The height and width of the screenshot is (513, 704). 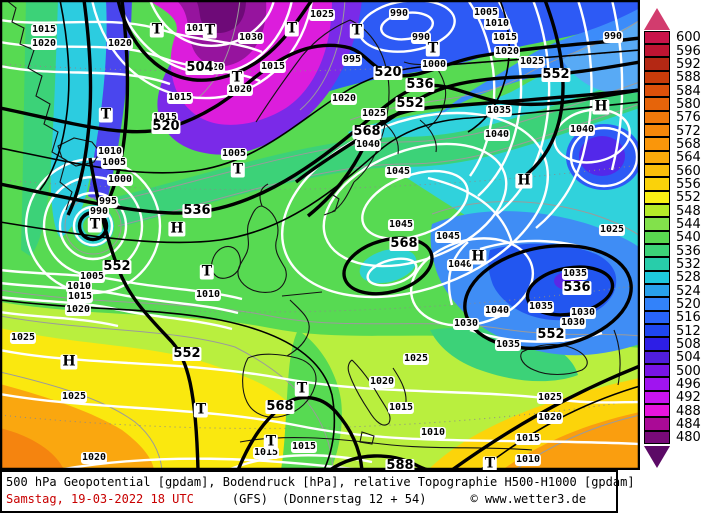 I want to click on scale-value: 528, so click(x=688, y=278).